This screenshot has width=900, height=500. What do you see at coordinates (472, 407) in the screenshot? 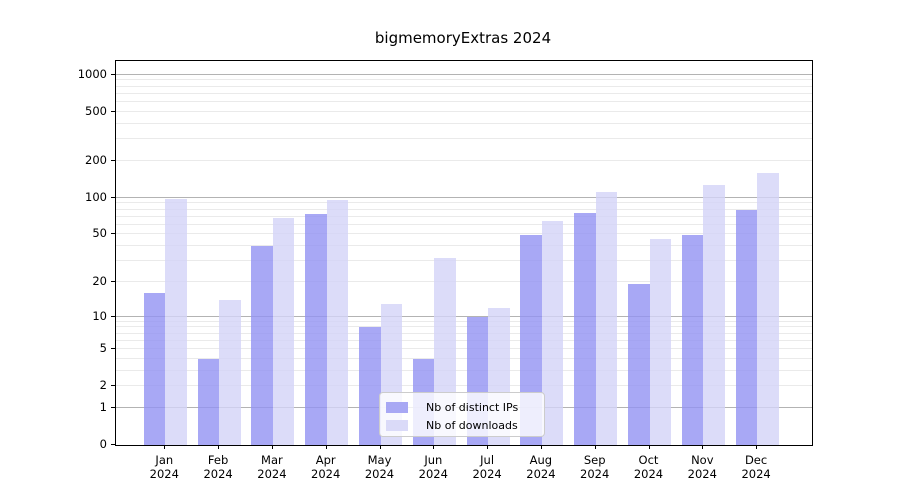
I see `legend-label-distinct-ips: Nb of distinct IPs` at bounding box center [472, 407].